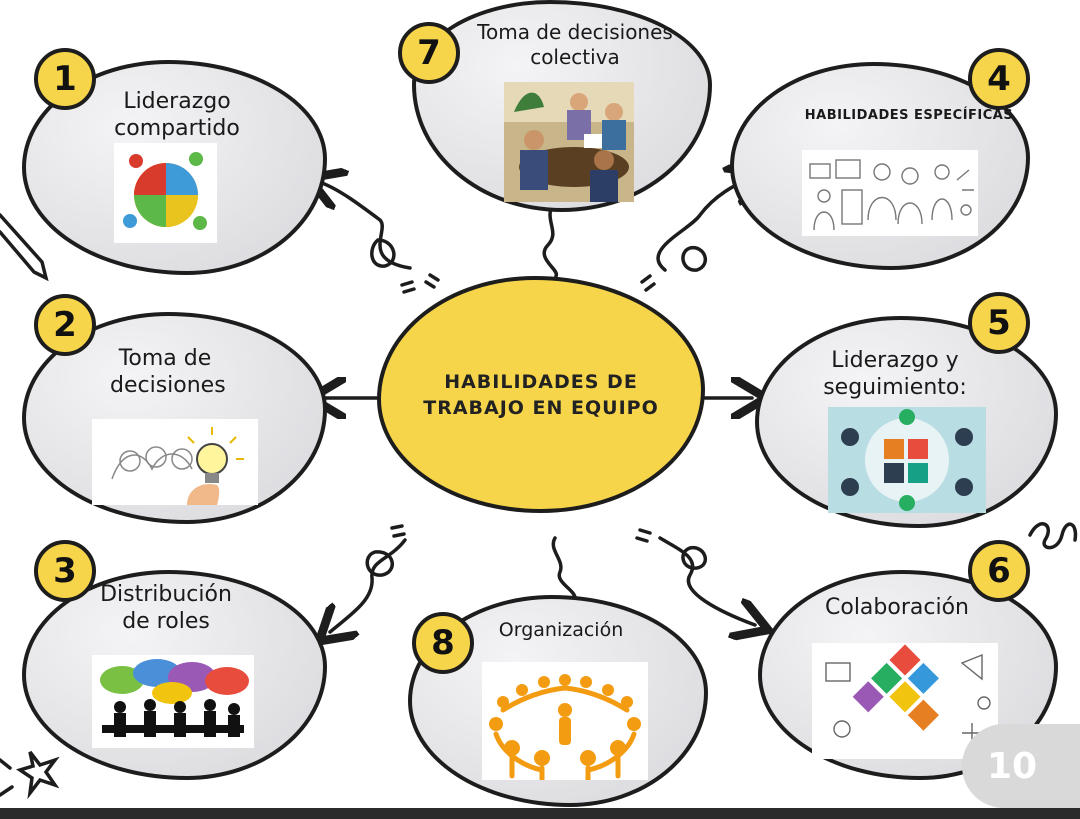 The width and height of the screenshot is (1080, 819). What do you see at coordinates (165, 193) in the screenshot?
I see `puzzle-people-icon` at bounding box center [165, 193].